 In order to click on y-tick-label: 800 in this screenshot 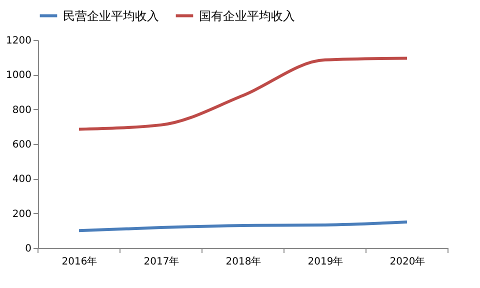, I will do `click(22, 110)`.